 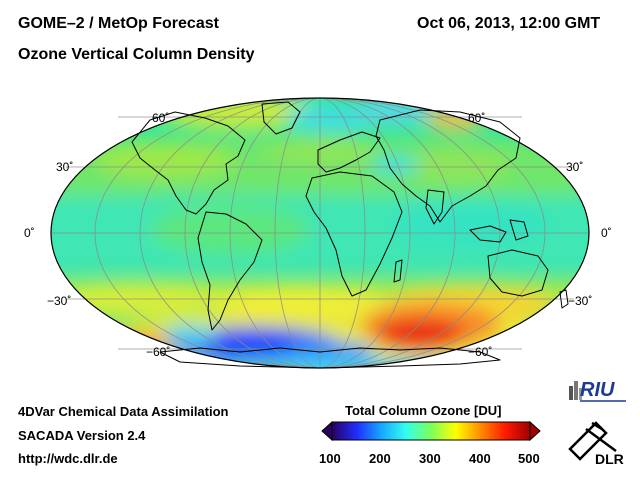 I want to click on colorbar-tick: 500, so click(x=529, y=458).